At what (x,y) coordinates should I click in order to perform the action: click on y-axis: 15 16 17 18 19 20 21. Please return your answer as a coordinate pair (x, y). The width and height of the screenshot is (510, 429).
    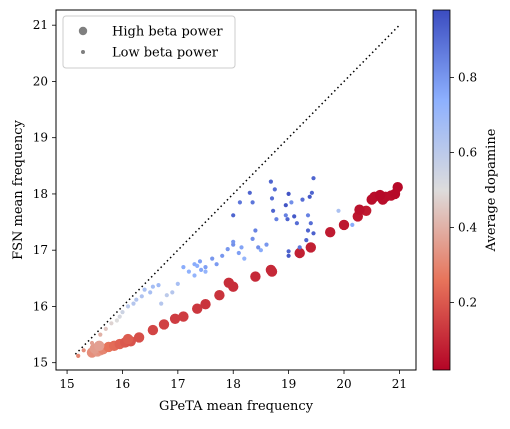
    Looking at the image, I should click on (44, 194).